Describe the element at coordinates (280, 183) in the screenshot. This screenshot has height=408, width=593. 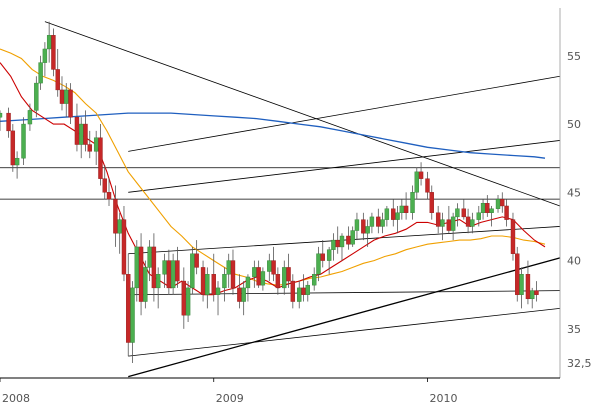
I see `grid-layer` at that location.